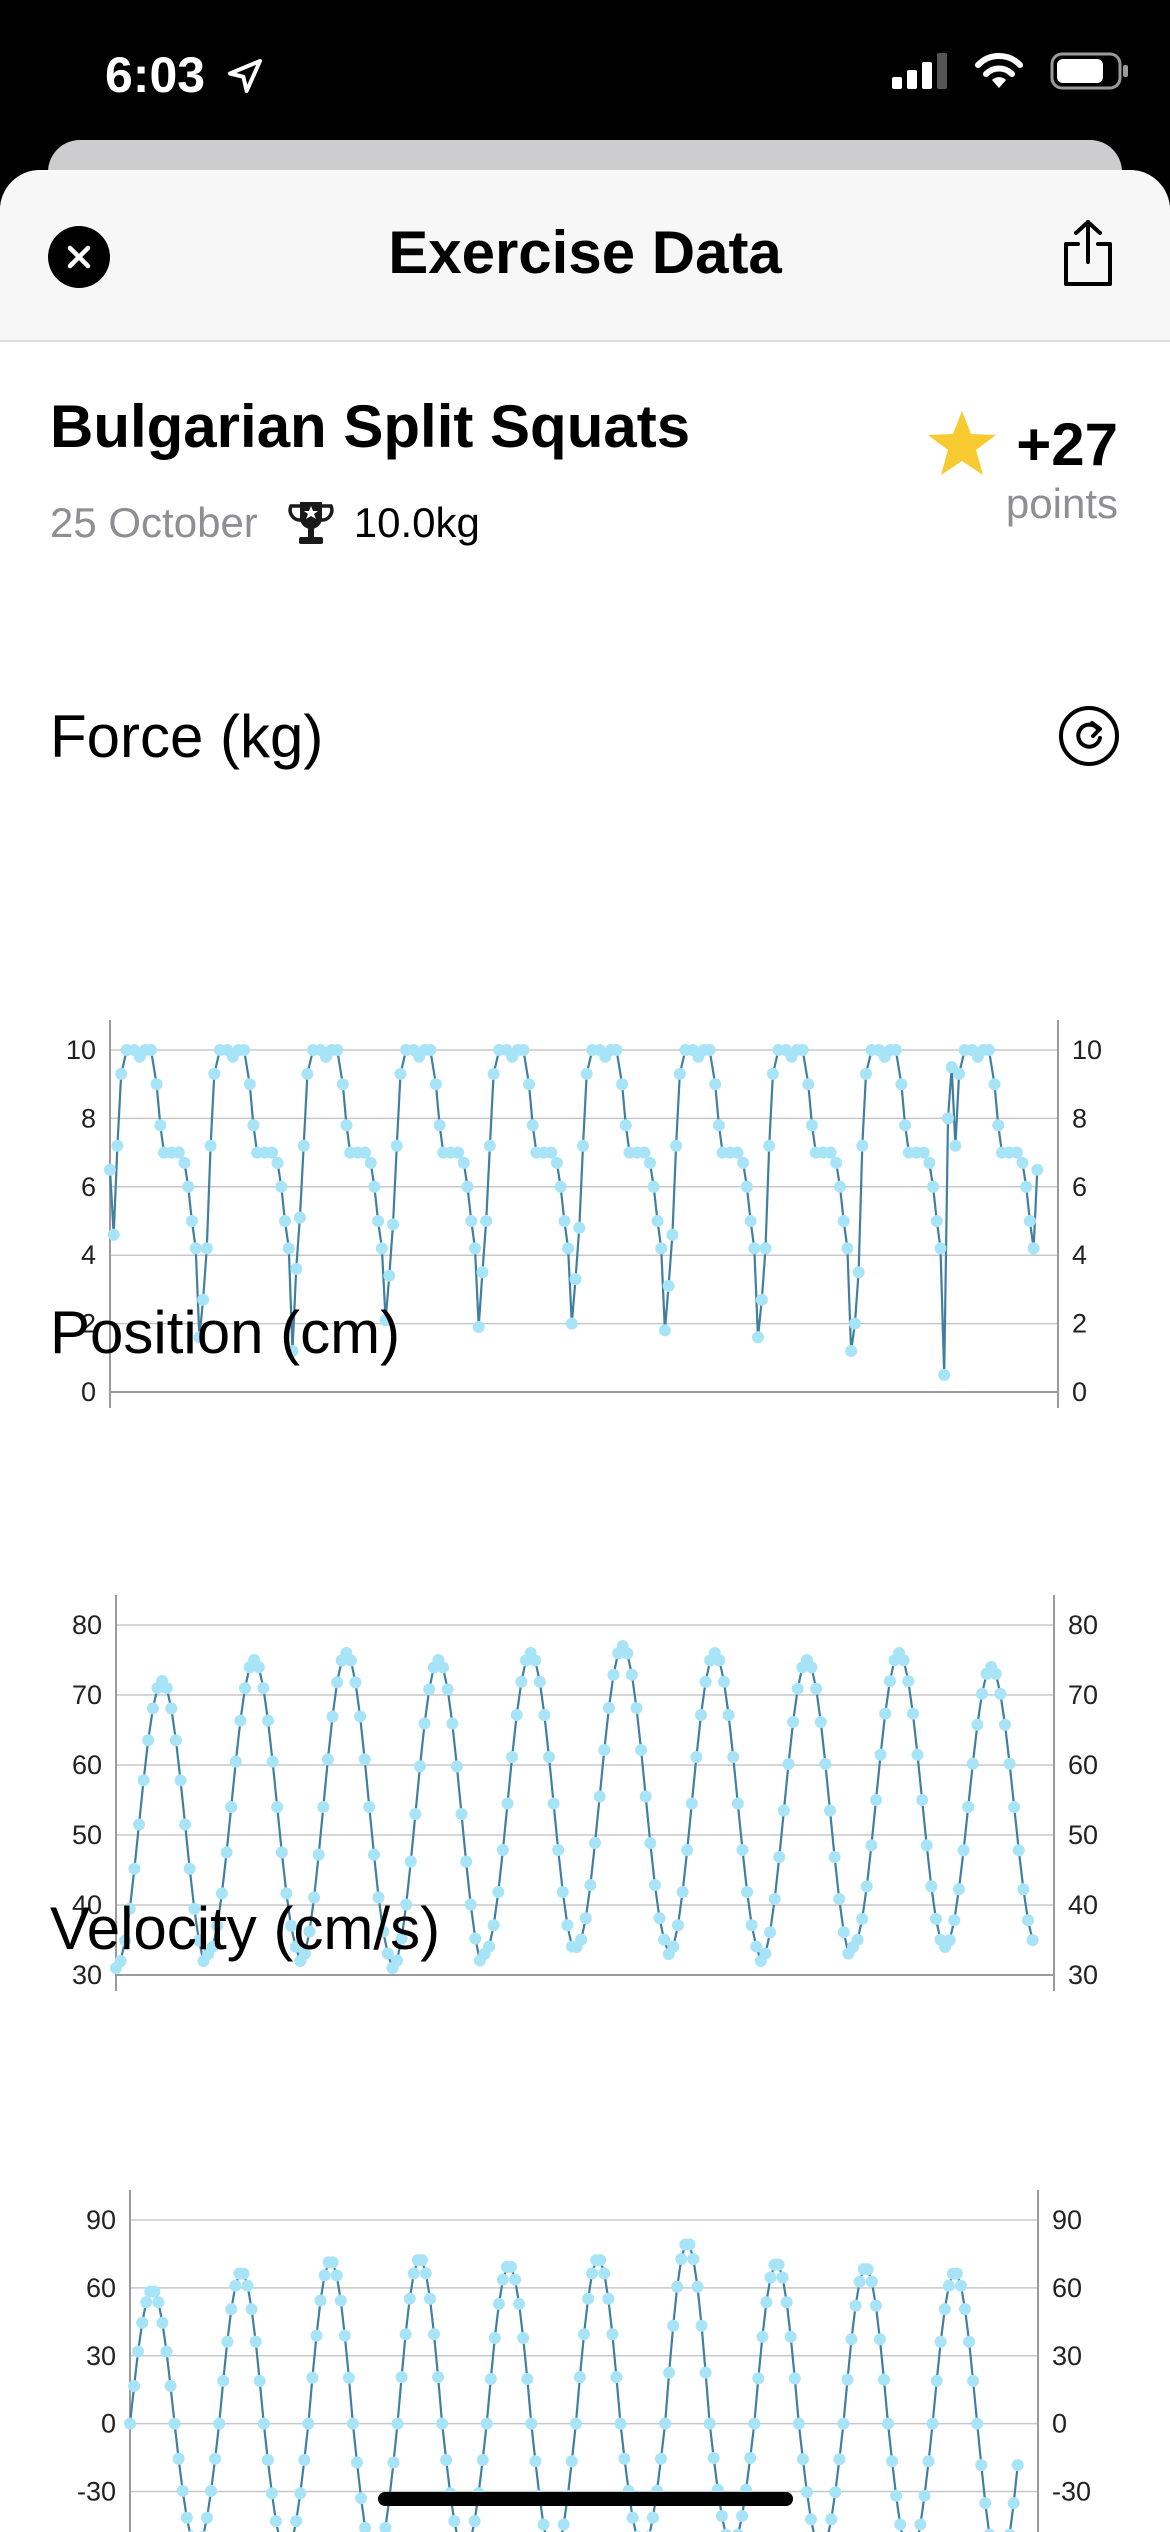  What do you see at coordinates (108, 2424) in the screenshot?
I see `y-tick-label-left: 0` at bounding box center [108, 2424].